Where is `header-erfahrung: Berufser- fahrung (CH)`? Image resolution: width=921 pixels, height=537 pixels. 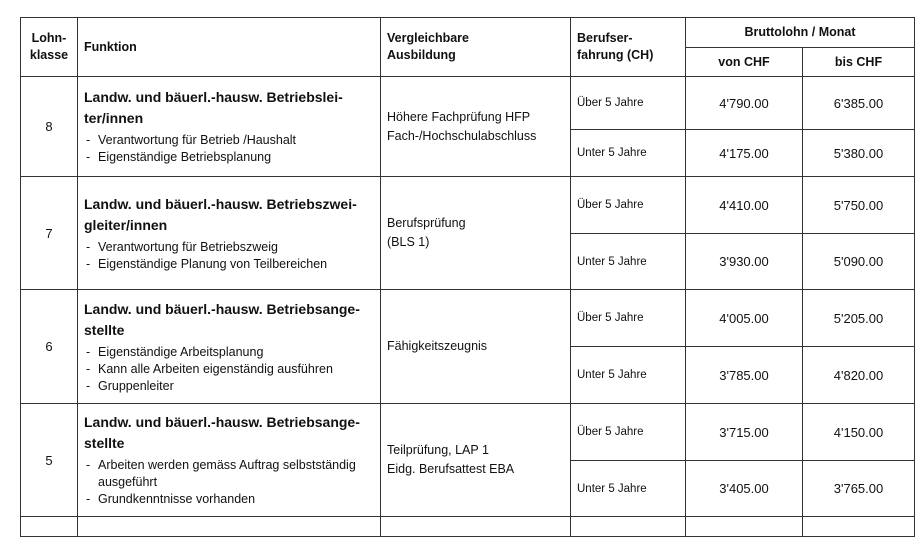
header-erfahrung: Berufser- fahrung (CH) is located at coordinates (628, 47).